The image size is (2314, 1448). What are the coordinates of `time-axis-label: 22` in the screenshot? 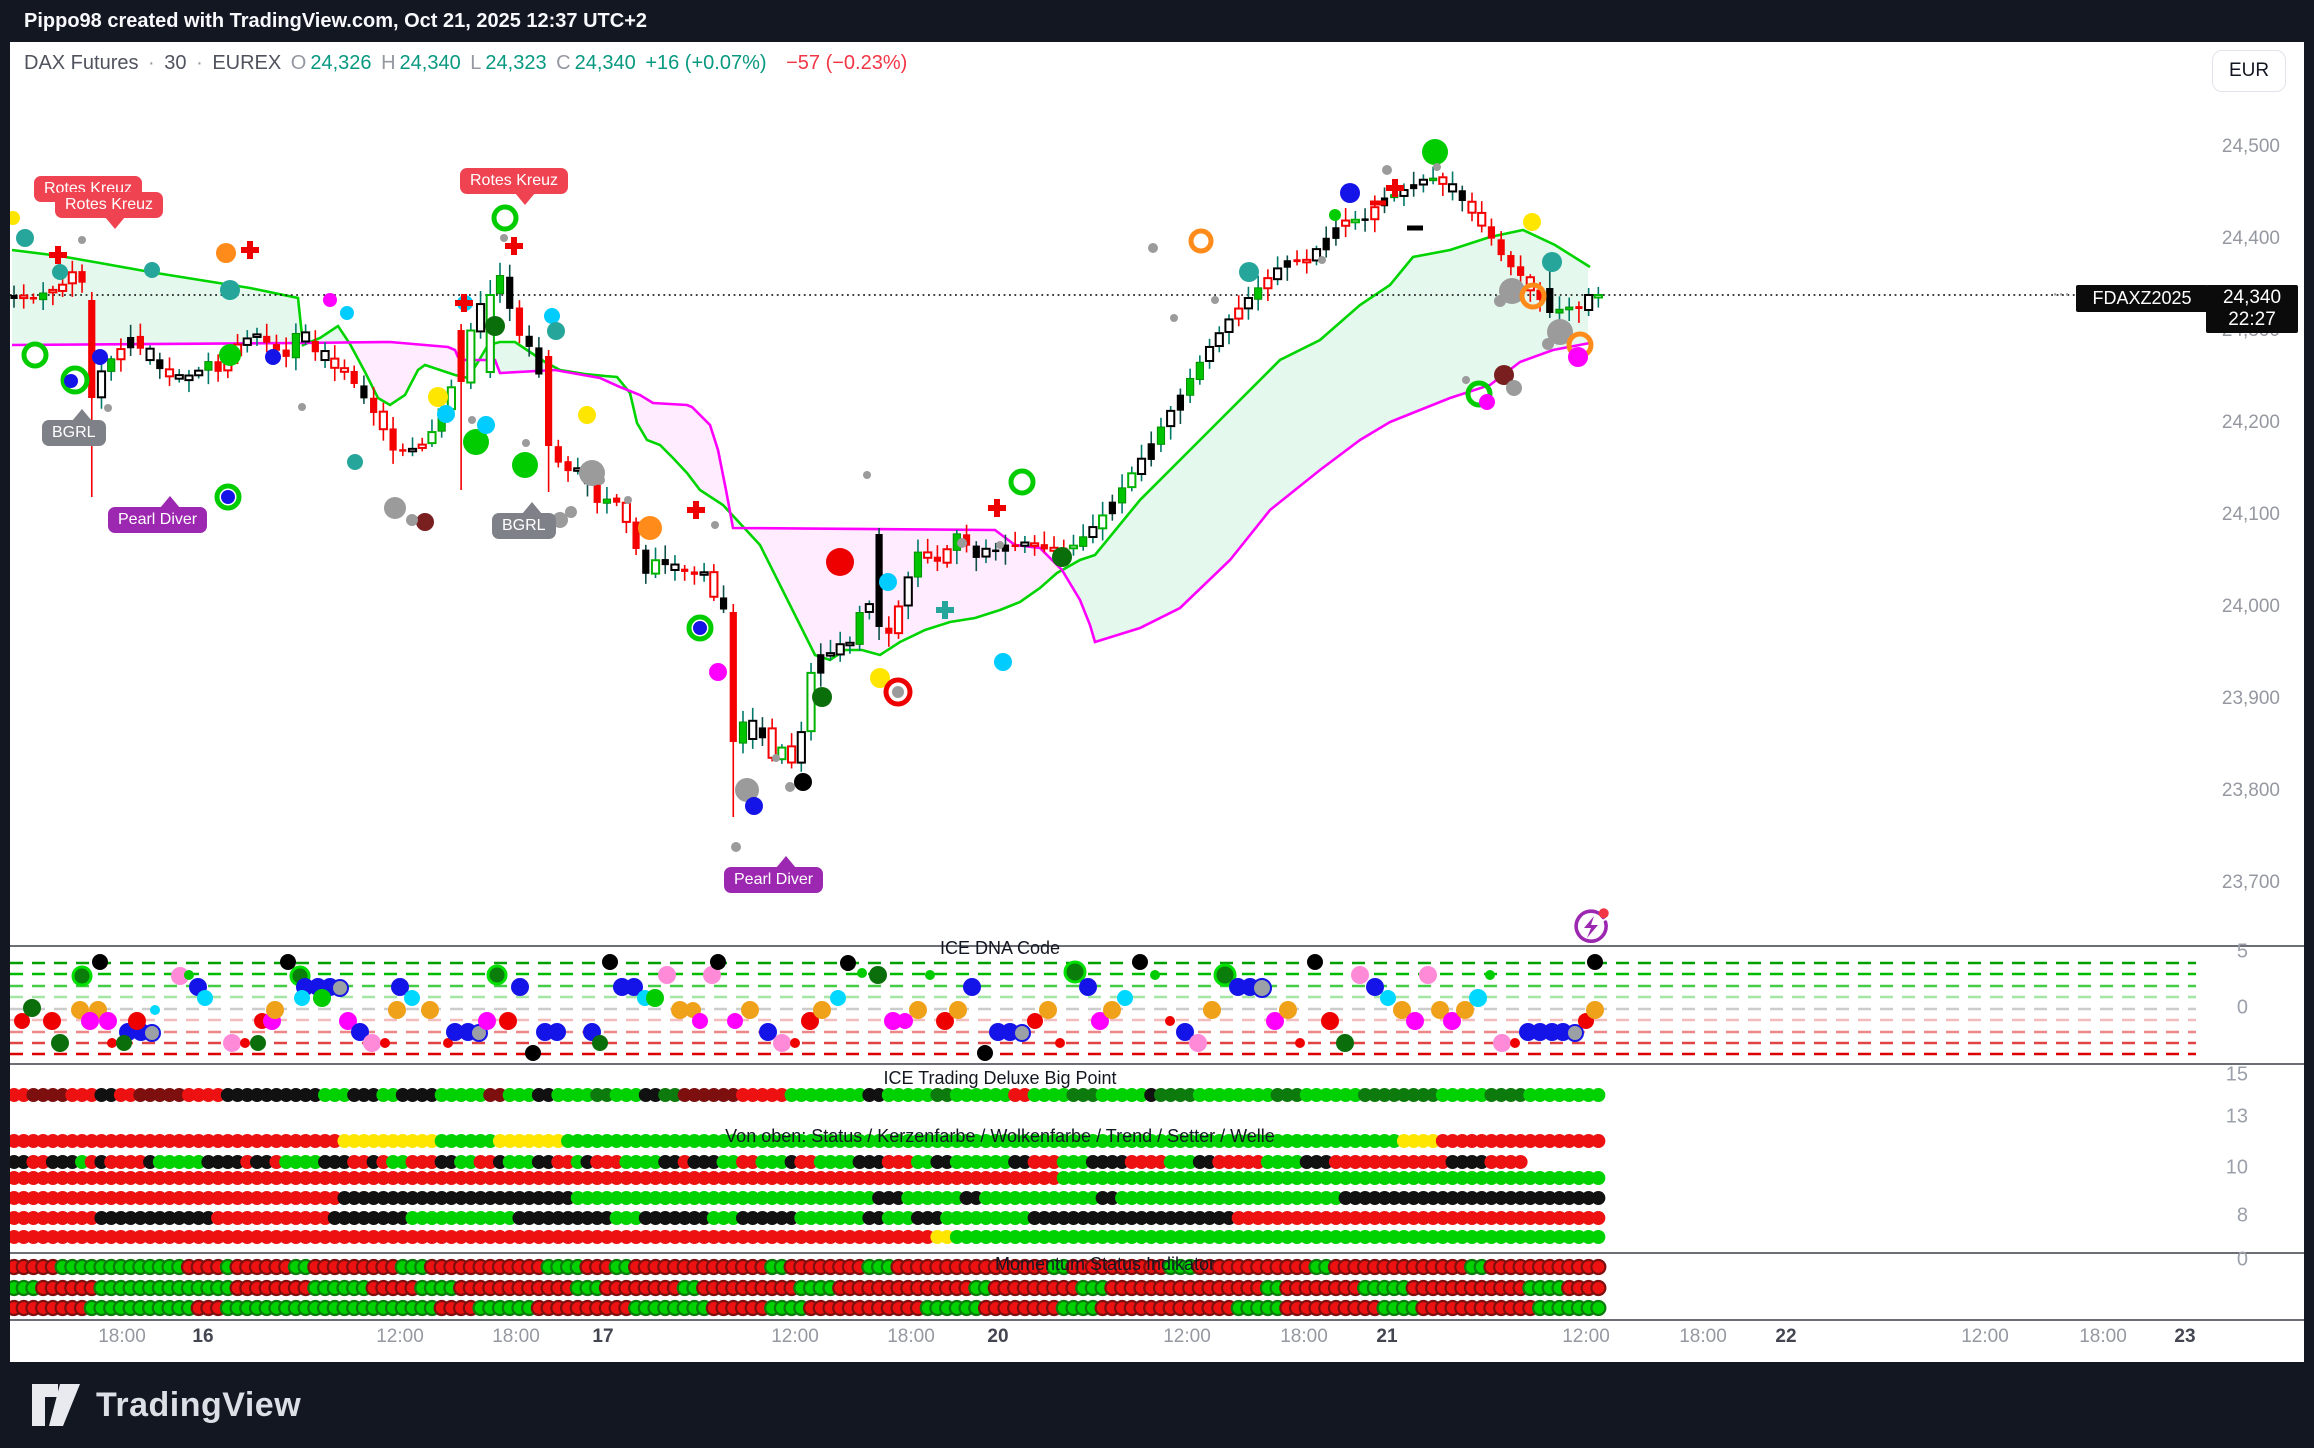 It's located at (1786, 1336).